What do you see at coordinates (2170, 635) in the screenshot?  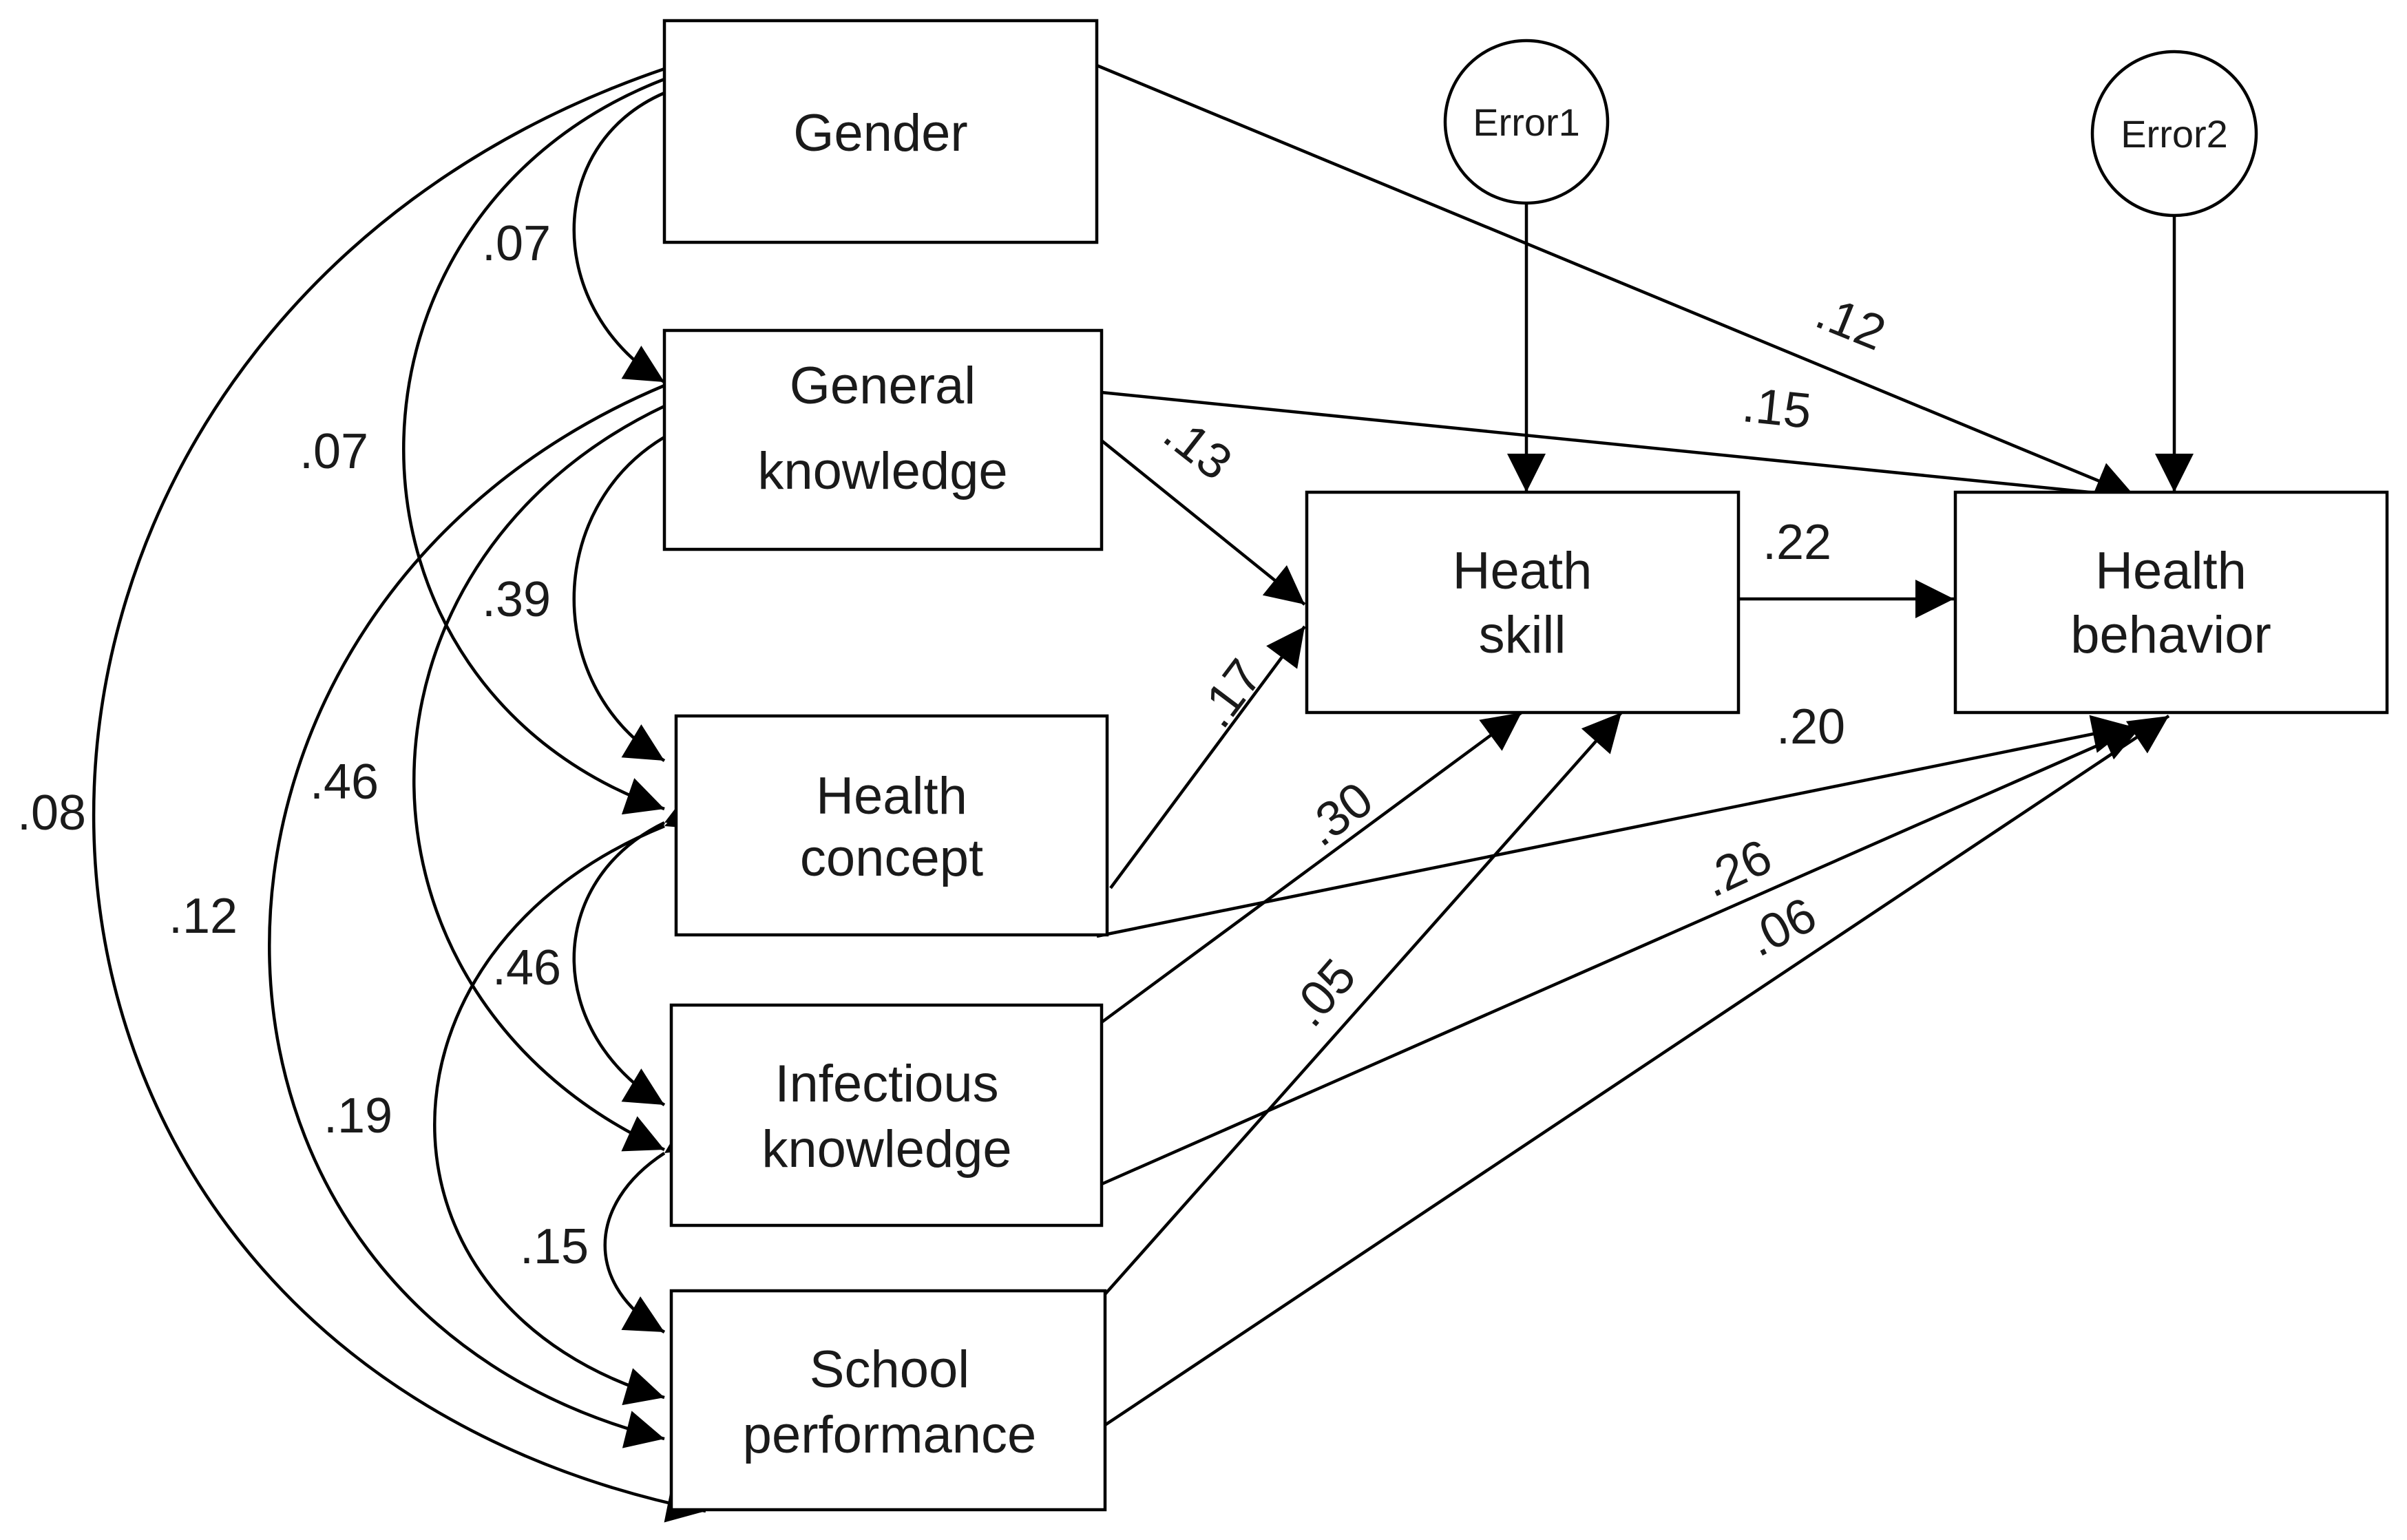 I see `node-health-behavior-label-2: behavior` at bounding box center [2170, 635].